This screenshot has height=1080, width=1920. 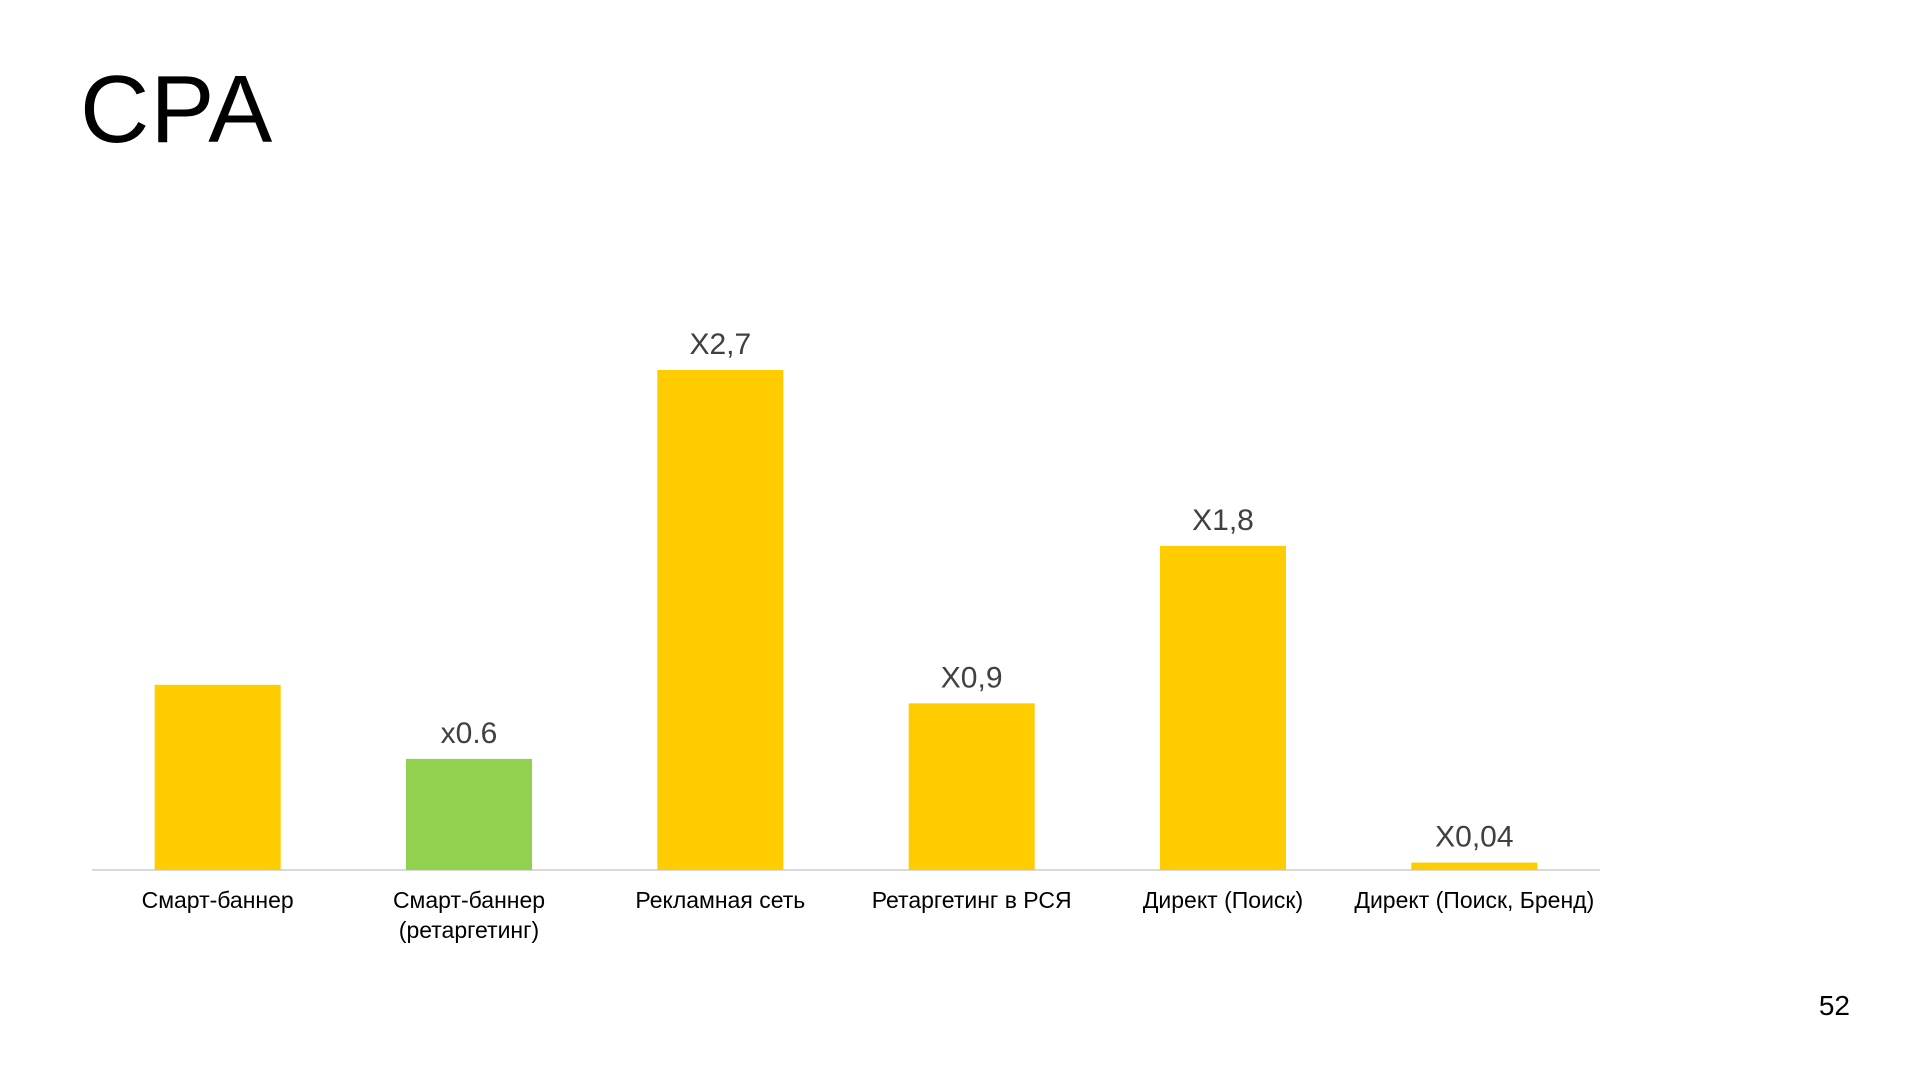 I want to click on category-label-line: Директ (Поиск), so click(x=1223, y=900).